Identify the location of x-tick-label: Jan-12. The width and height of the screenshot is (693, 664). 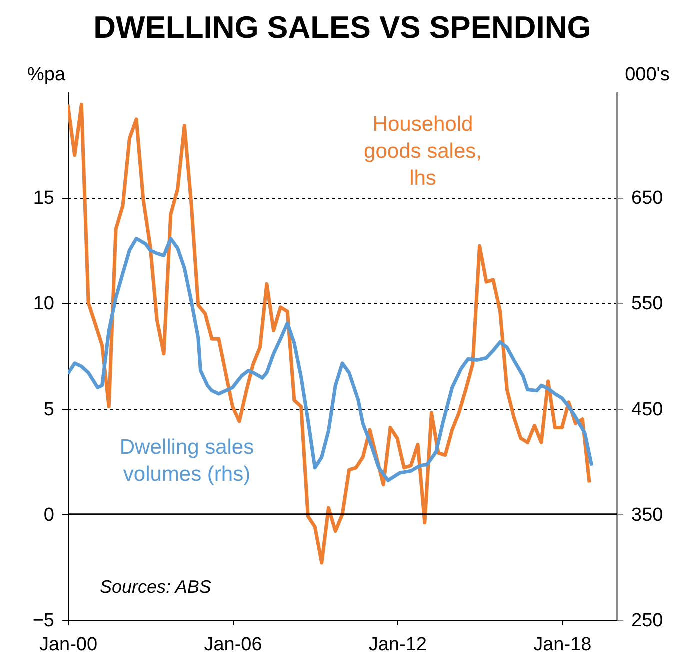
(397, 645).